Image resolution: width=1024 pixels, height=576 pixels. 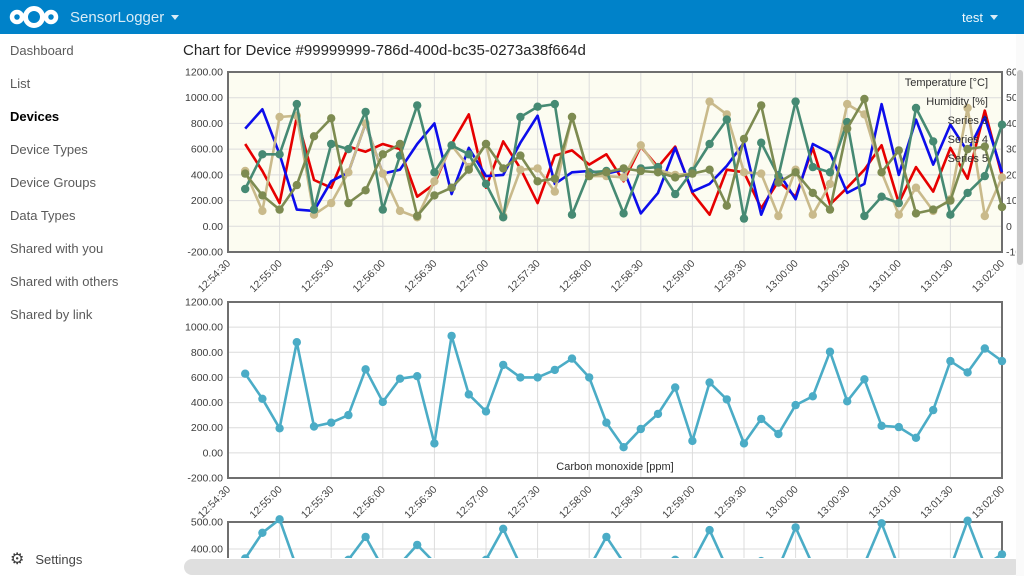 I want to click on svg-text: Humidity [%], so click(x=957, y=102).